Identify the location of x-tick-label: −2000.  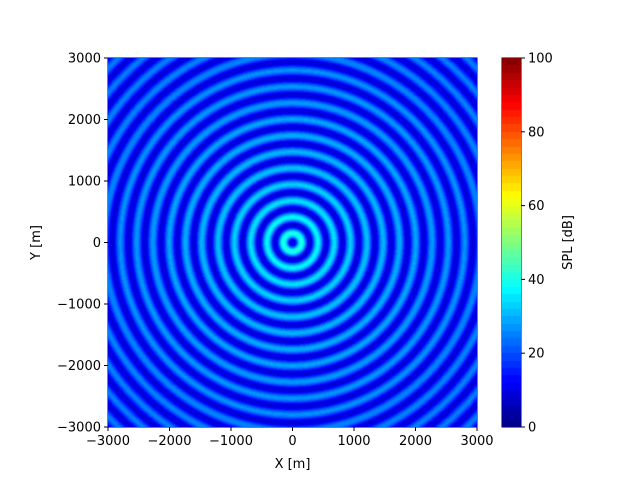
(170, 441).